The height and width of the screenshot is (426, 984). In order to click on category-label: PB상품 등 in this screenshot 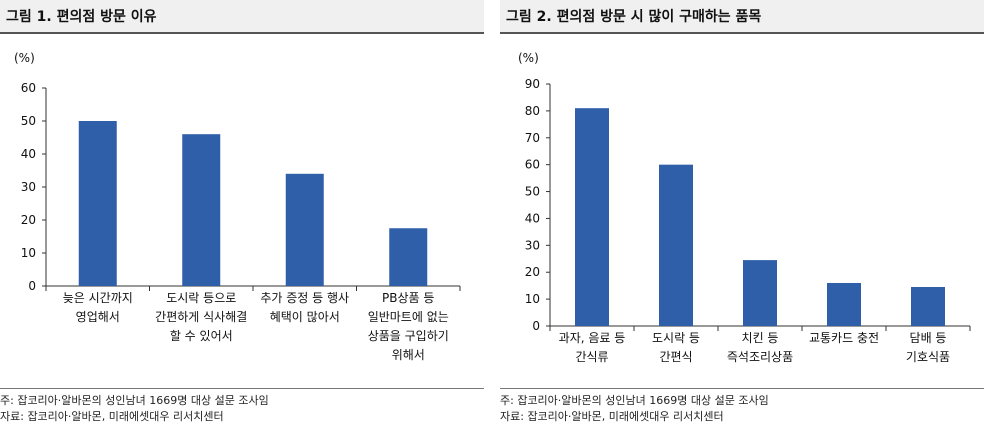, I will do `click(408, 298)`.